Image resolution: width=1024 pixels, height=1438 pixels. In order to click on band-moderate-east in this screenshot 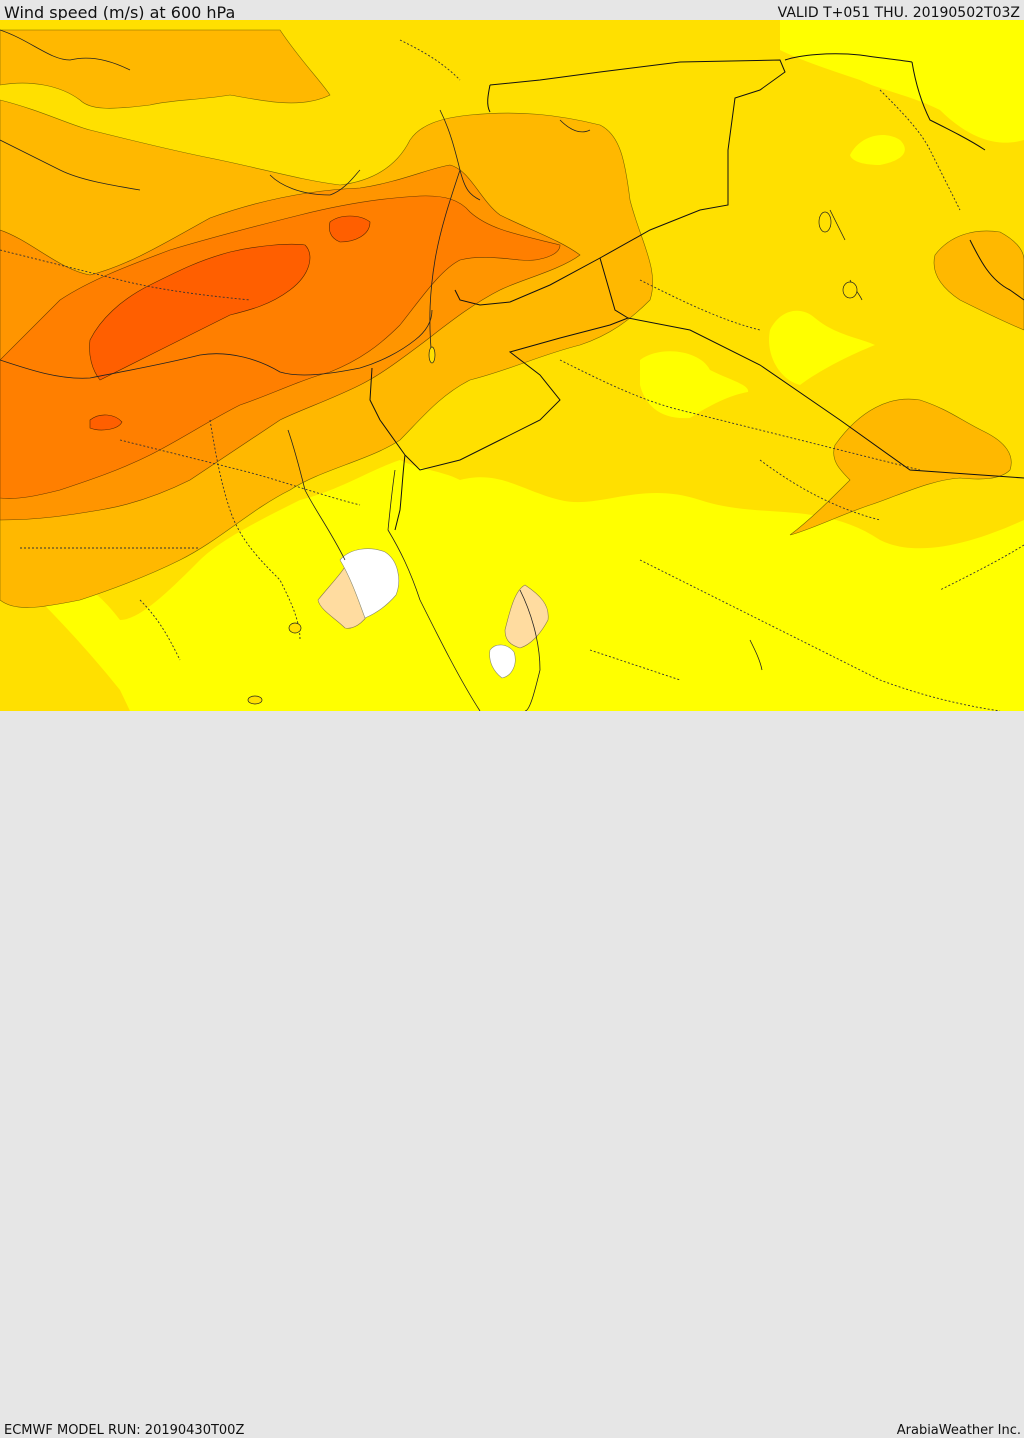, I will do `click(978, 280)`.